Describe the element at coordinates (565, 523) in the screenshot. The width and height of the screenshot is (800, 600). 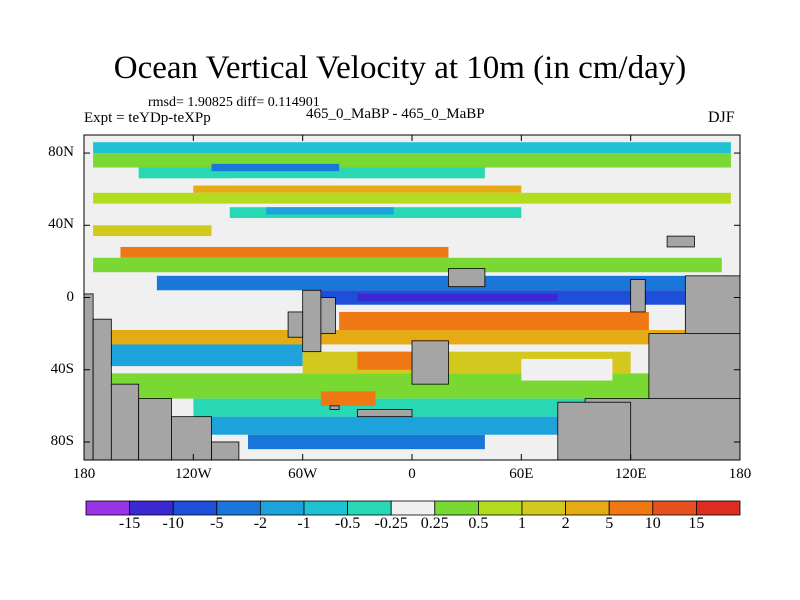
I see `colorbar-label: 2` at that location.